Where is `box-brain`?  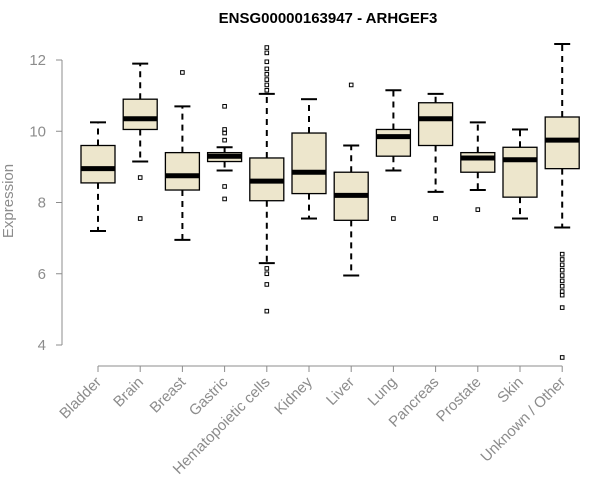 box-brain is located at coordinates (140, 141).